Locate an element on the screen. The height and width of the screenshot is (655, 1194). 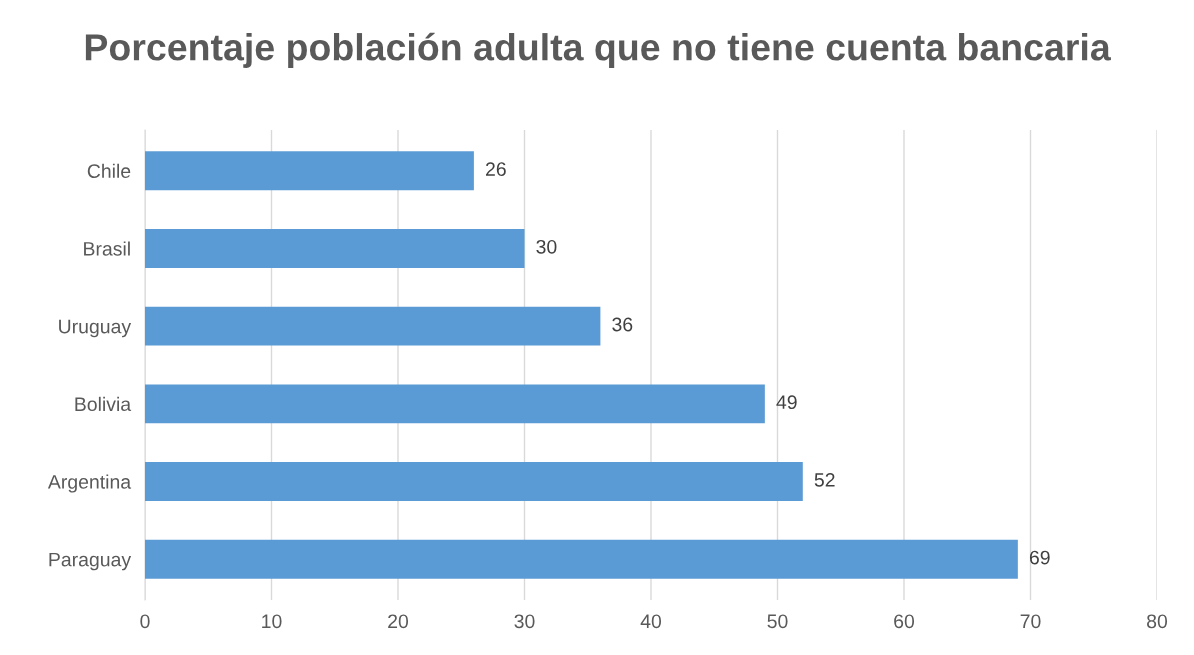
y-tick-label: Chile is located at coordinates (109, 171).